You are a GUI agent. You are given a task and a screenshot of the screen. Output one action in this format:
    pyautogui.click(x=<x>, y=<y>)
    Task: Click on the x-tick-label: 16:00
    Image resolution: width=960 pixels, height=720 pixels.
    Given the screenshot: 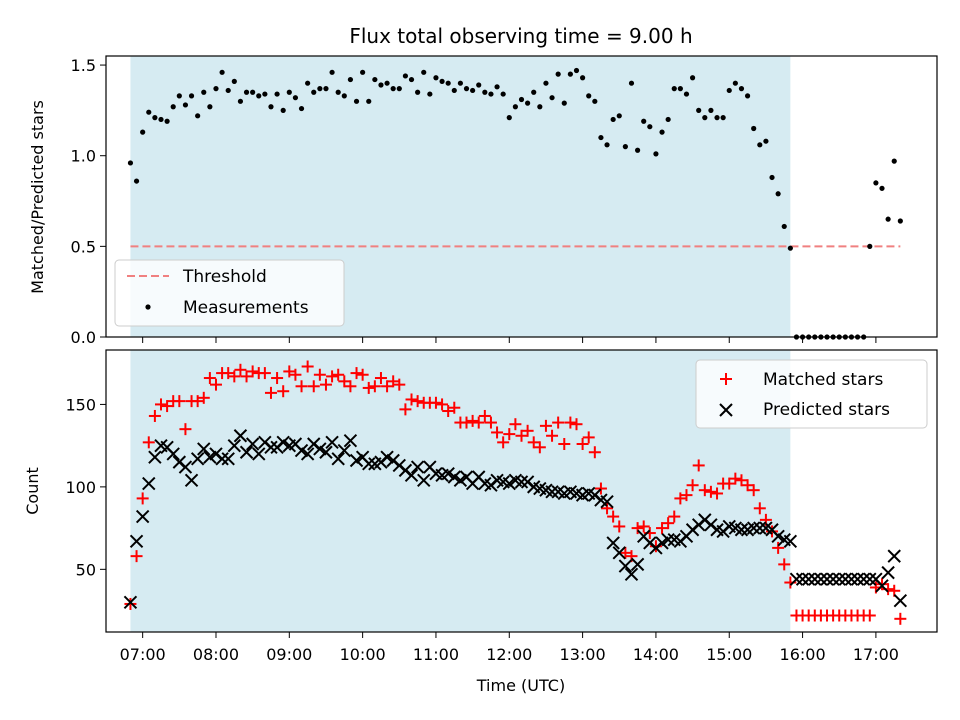 What is the action you would take?
    pyautogui.click(x=803, y=654)
    